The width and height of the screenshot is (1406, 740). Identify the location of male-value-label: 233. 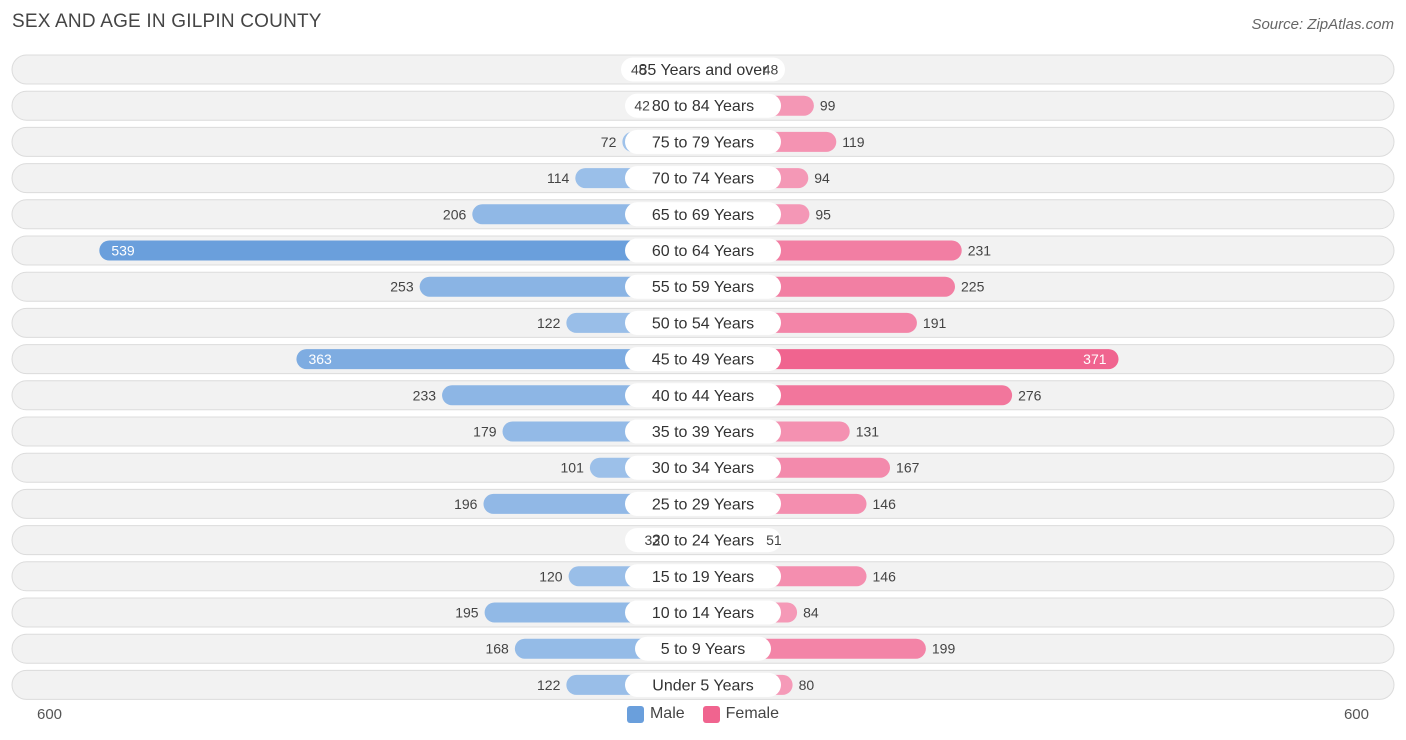
(425, 395).